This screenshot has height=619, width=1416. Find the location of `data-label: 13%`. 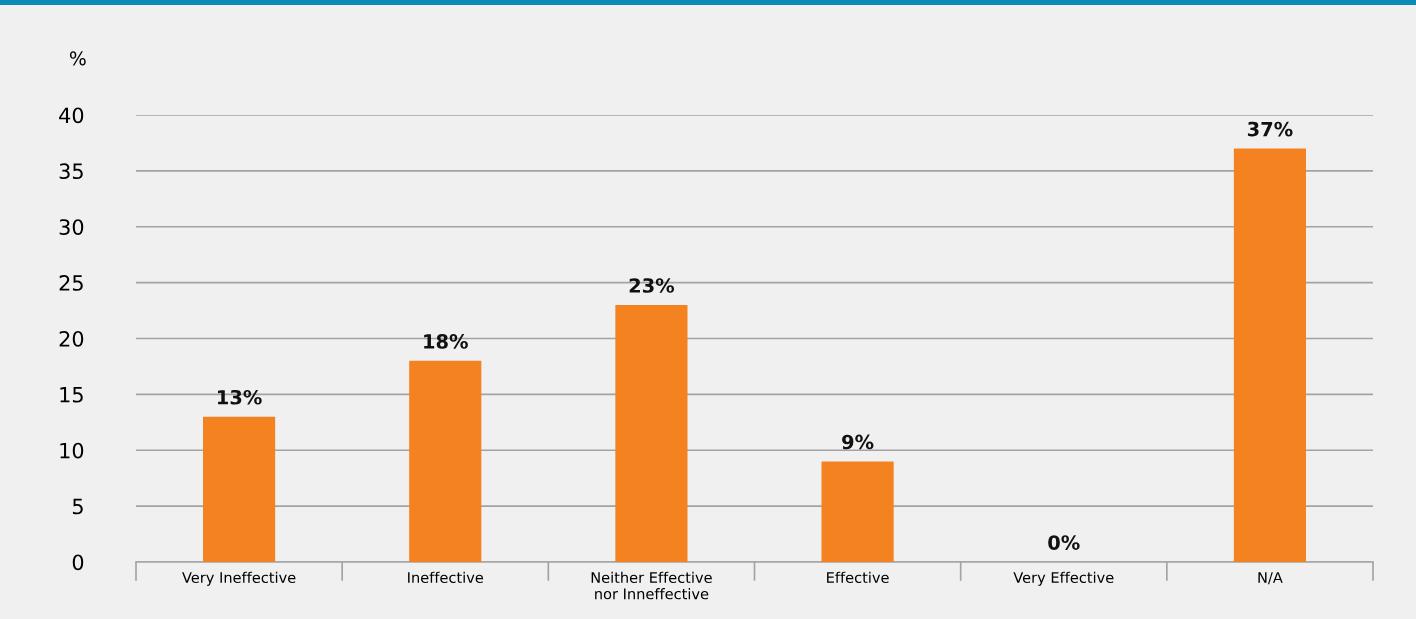

data-label: 13% is located at coordinates (240, 397).